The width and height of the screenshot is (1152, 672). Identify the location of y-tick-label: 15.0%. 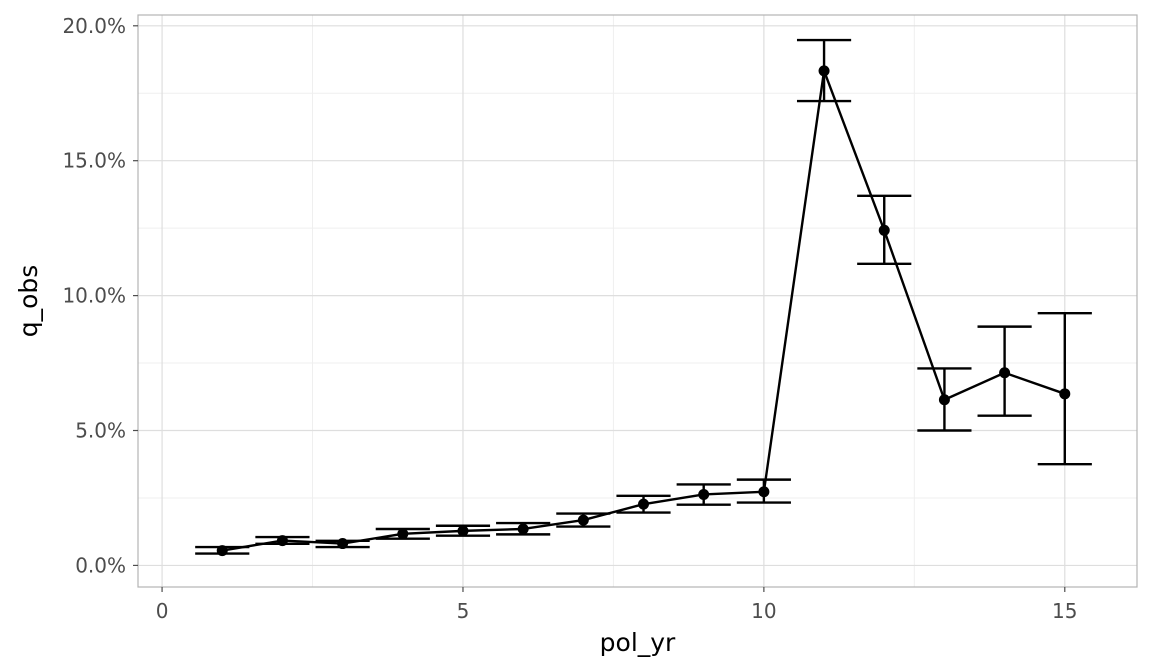
(94, 161).